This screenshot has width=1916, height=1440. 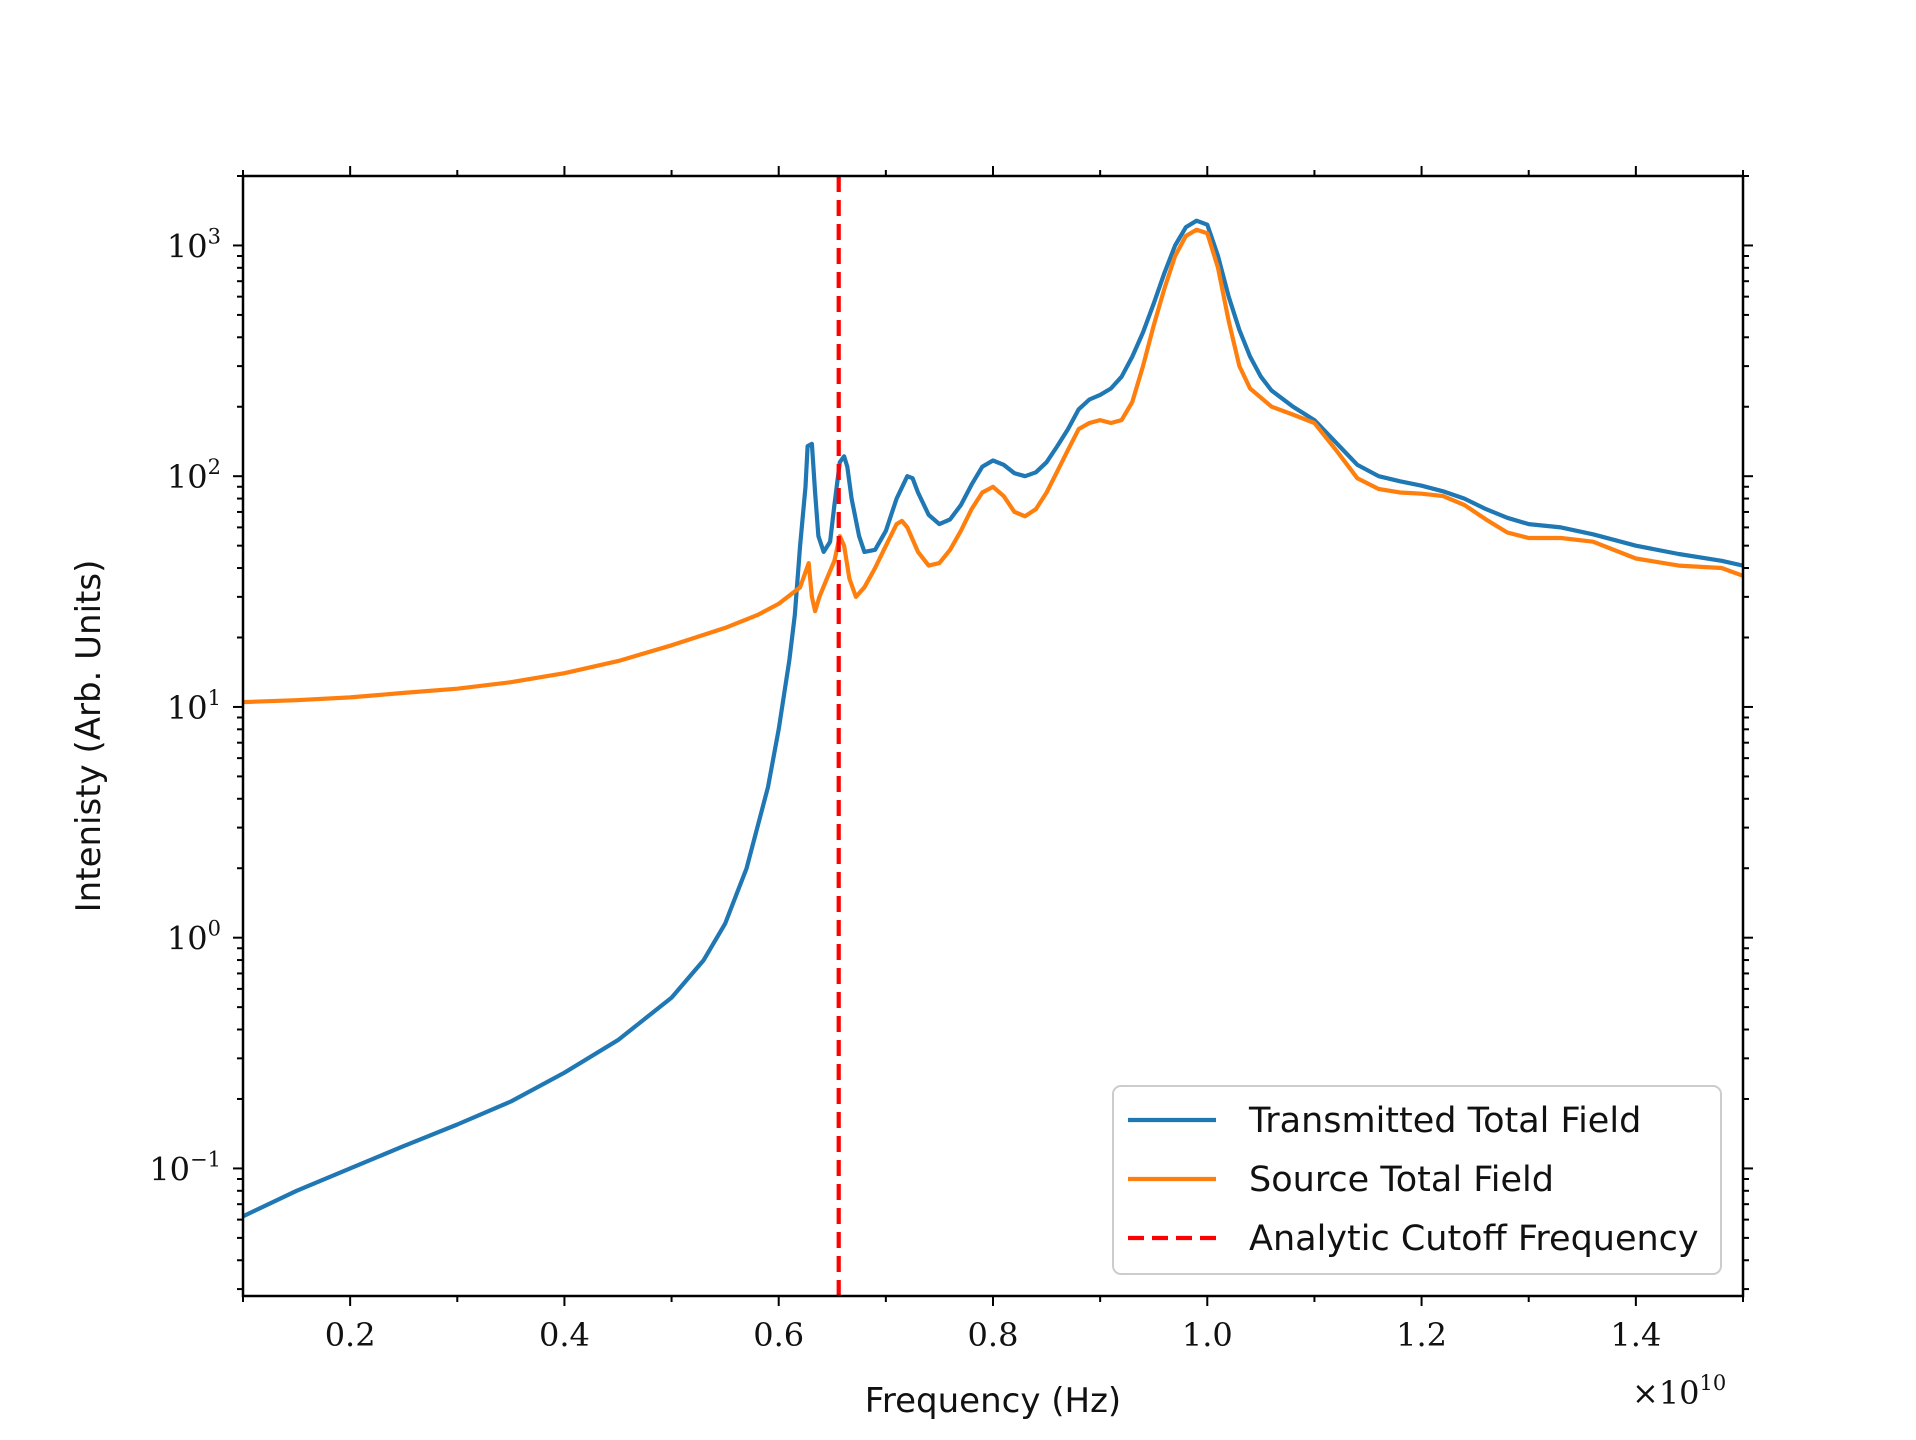 What do you see at coordinates (1474, 1239) in the screenshot?
I see `legend-label-2: Analytic Cutoff Frequency` at bounding box center [1474, 1239].